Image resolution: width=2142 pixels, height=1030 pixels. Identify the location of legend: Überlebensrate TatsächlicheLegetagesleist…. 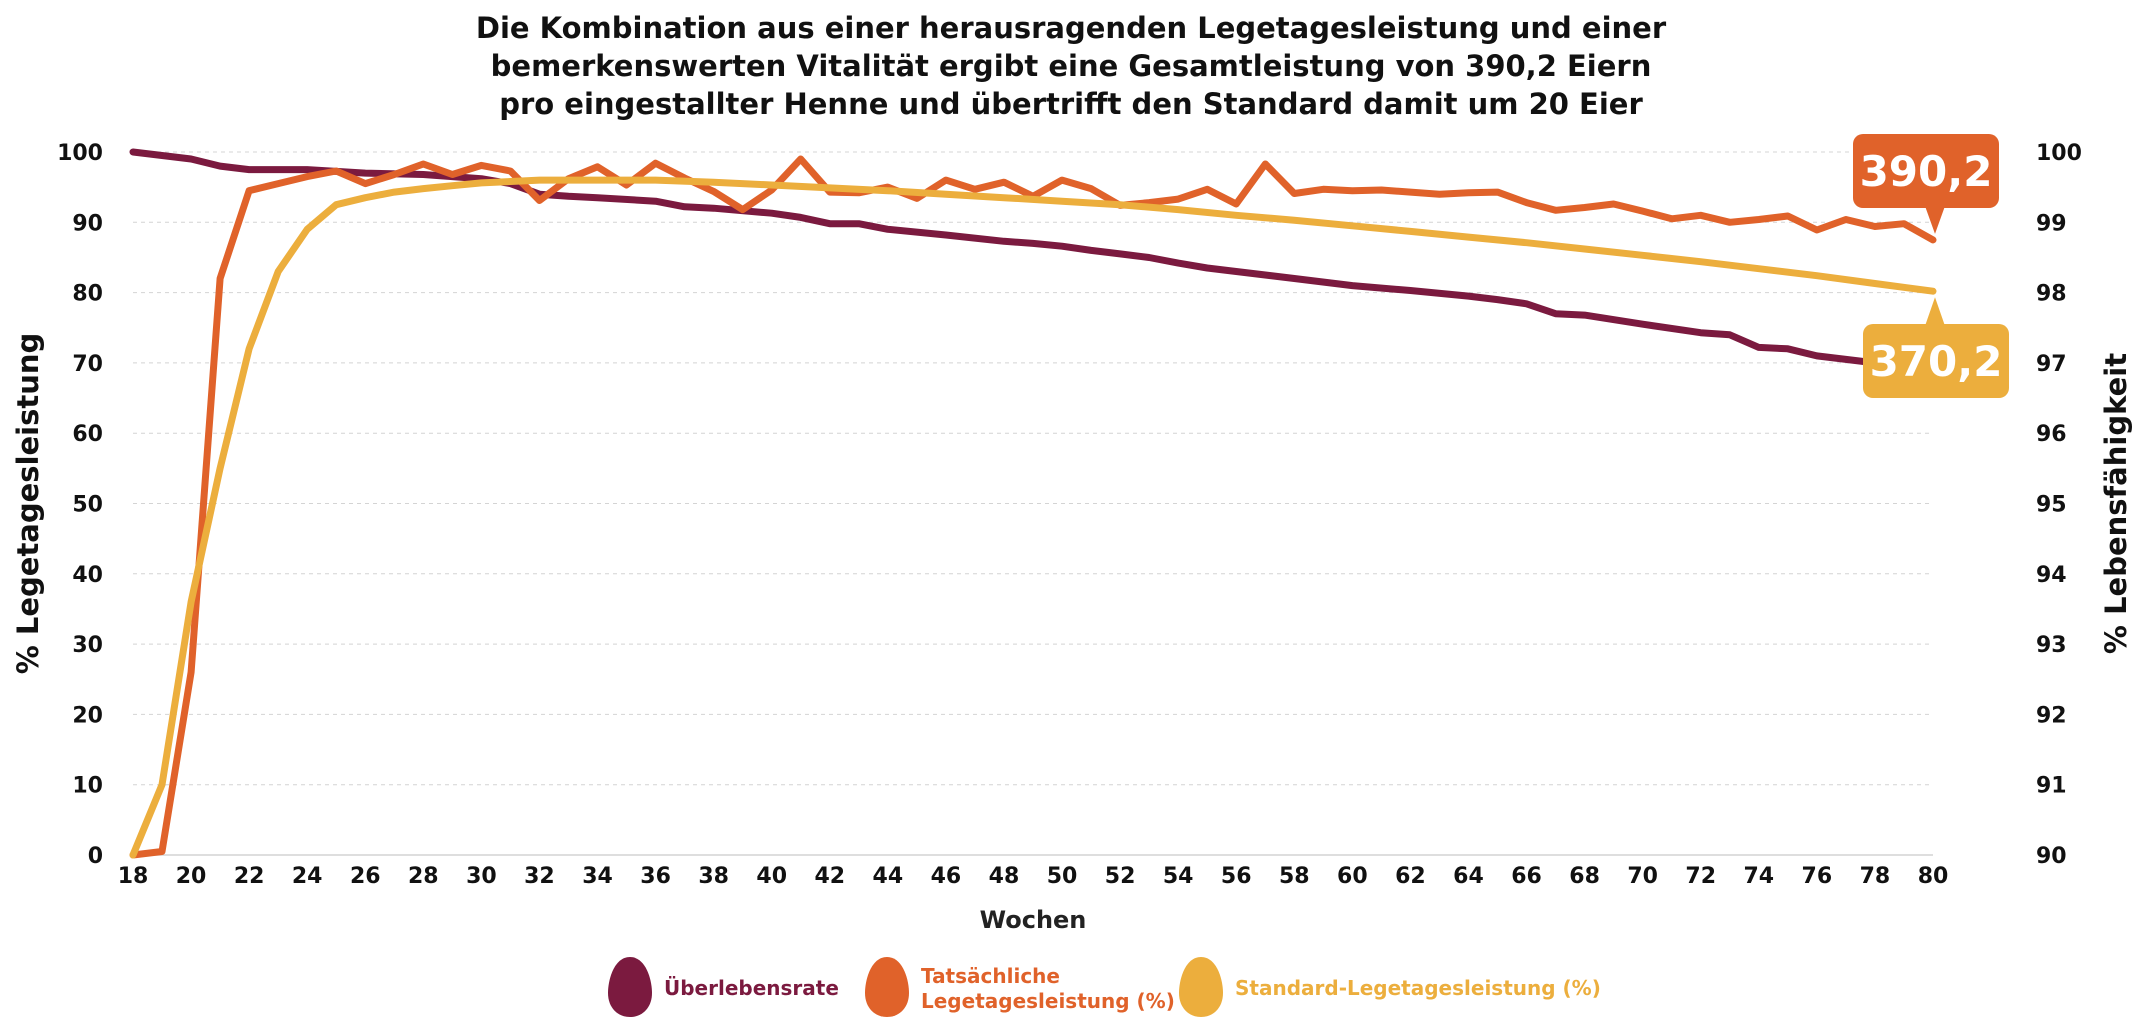
(1104, 987).